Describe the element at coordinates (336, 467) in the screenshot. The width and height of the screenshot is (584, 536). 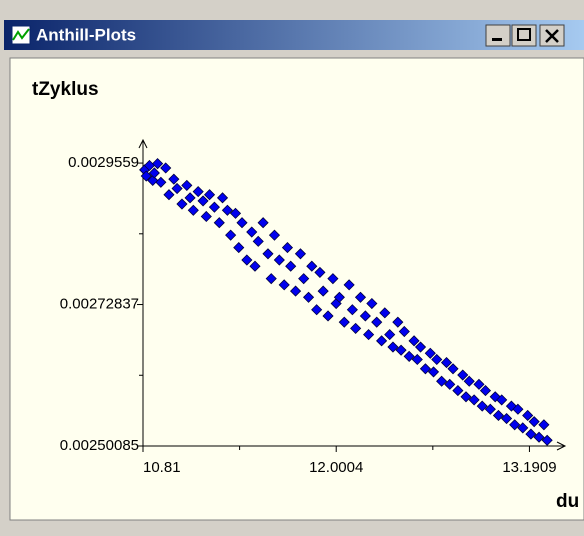
I see `x-tick-label: 12.0004` at that location.